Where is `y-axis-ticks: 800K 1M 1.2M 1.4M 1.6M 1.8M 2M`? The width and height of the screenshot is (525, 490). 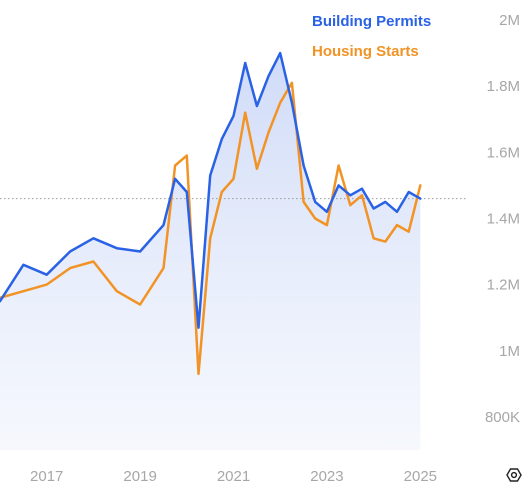
y-axis-ticks: 800K 1M 1.2M 1.4M 1.6M 1.8M 2M is located at coordinates (502, 219).